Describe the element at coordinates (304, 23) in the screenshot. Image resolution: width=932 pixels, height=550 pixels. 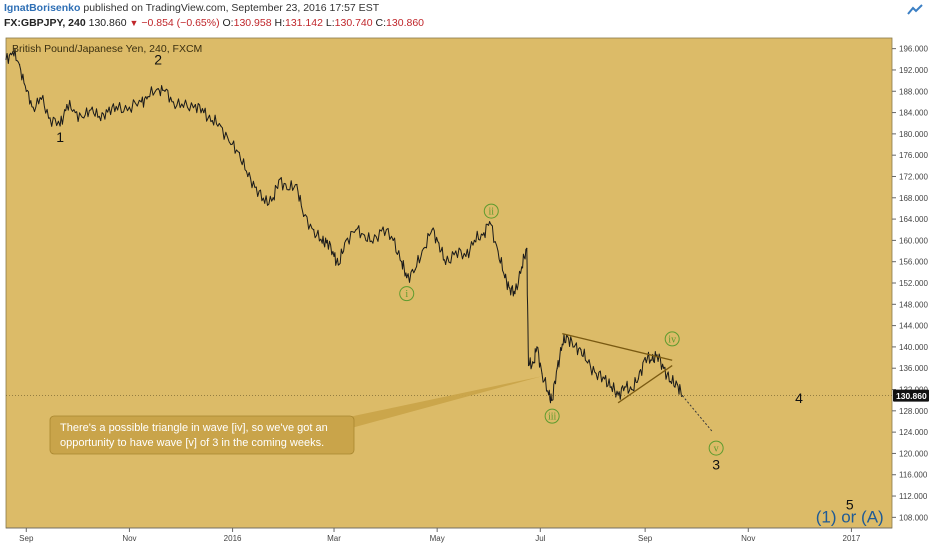
I see `high-value: 131.142` at that location.